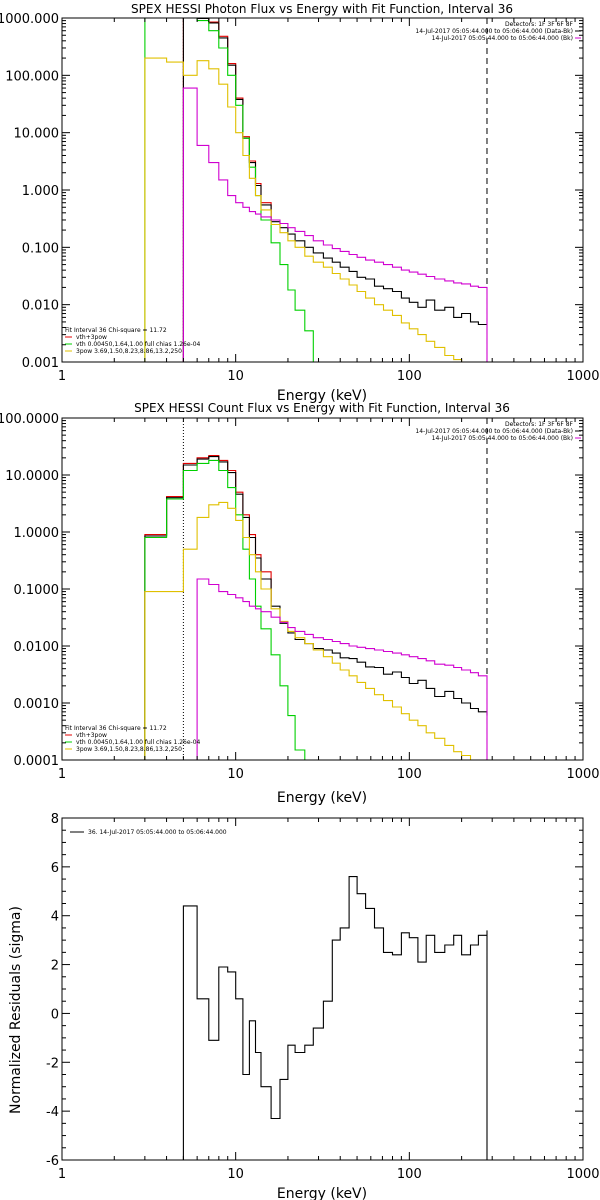 This screenshot has width=600, height=1200. What do you see at coordinates (37, 590) in the screenshot?
I see `y-tick-label: 0.1000` at bounding box center [37, 590].